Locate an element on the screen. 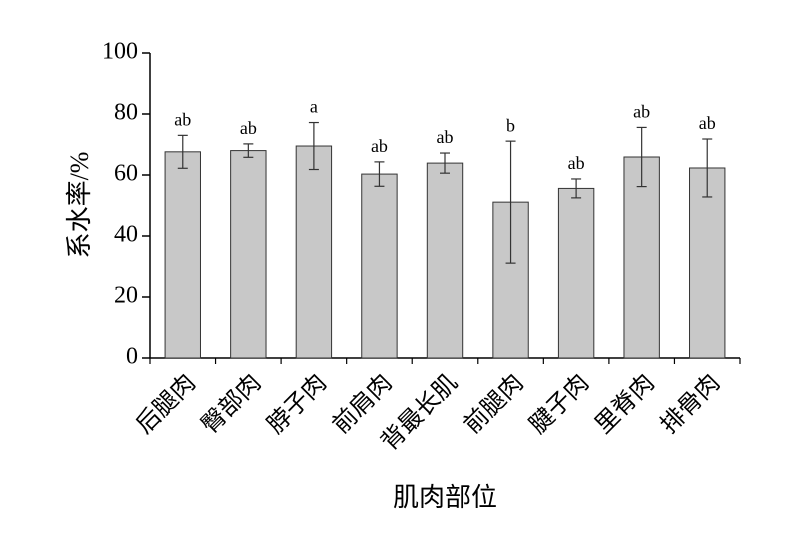  x-axis-title: 肌肉部位 is located at coordinates (445, 497).